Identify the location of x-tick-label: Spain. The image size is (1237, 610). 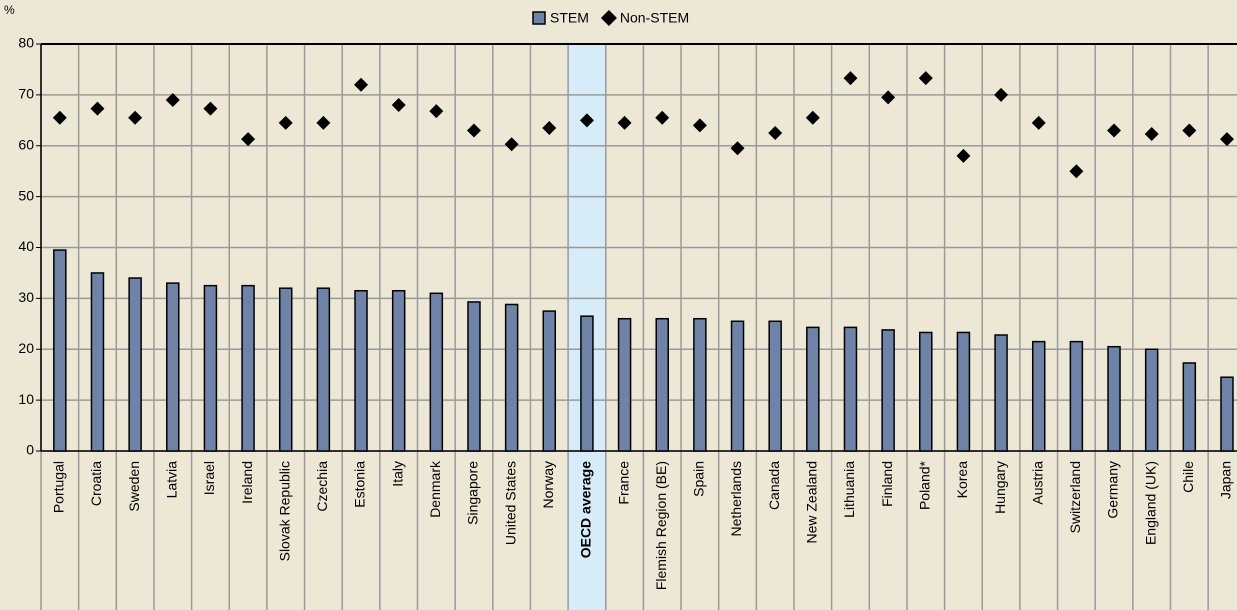
(699, 479).